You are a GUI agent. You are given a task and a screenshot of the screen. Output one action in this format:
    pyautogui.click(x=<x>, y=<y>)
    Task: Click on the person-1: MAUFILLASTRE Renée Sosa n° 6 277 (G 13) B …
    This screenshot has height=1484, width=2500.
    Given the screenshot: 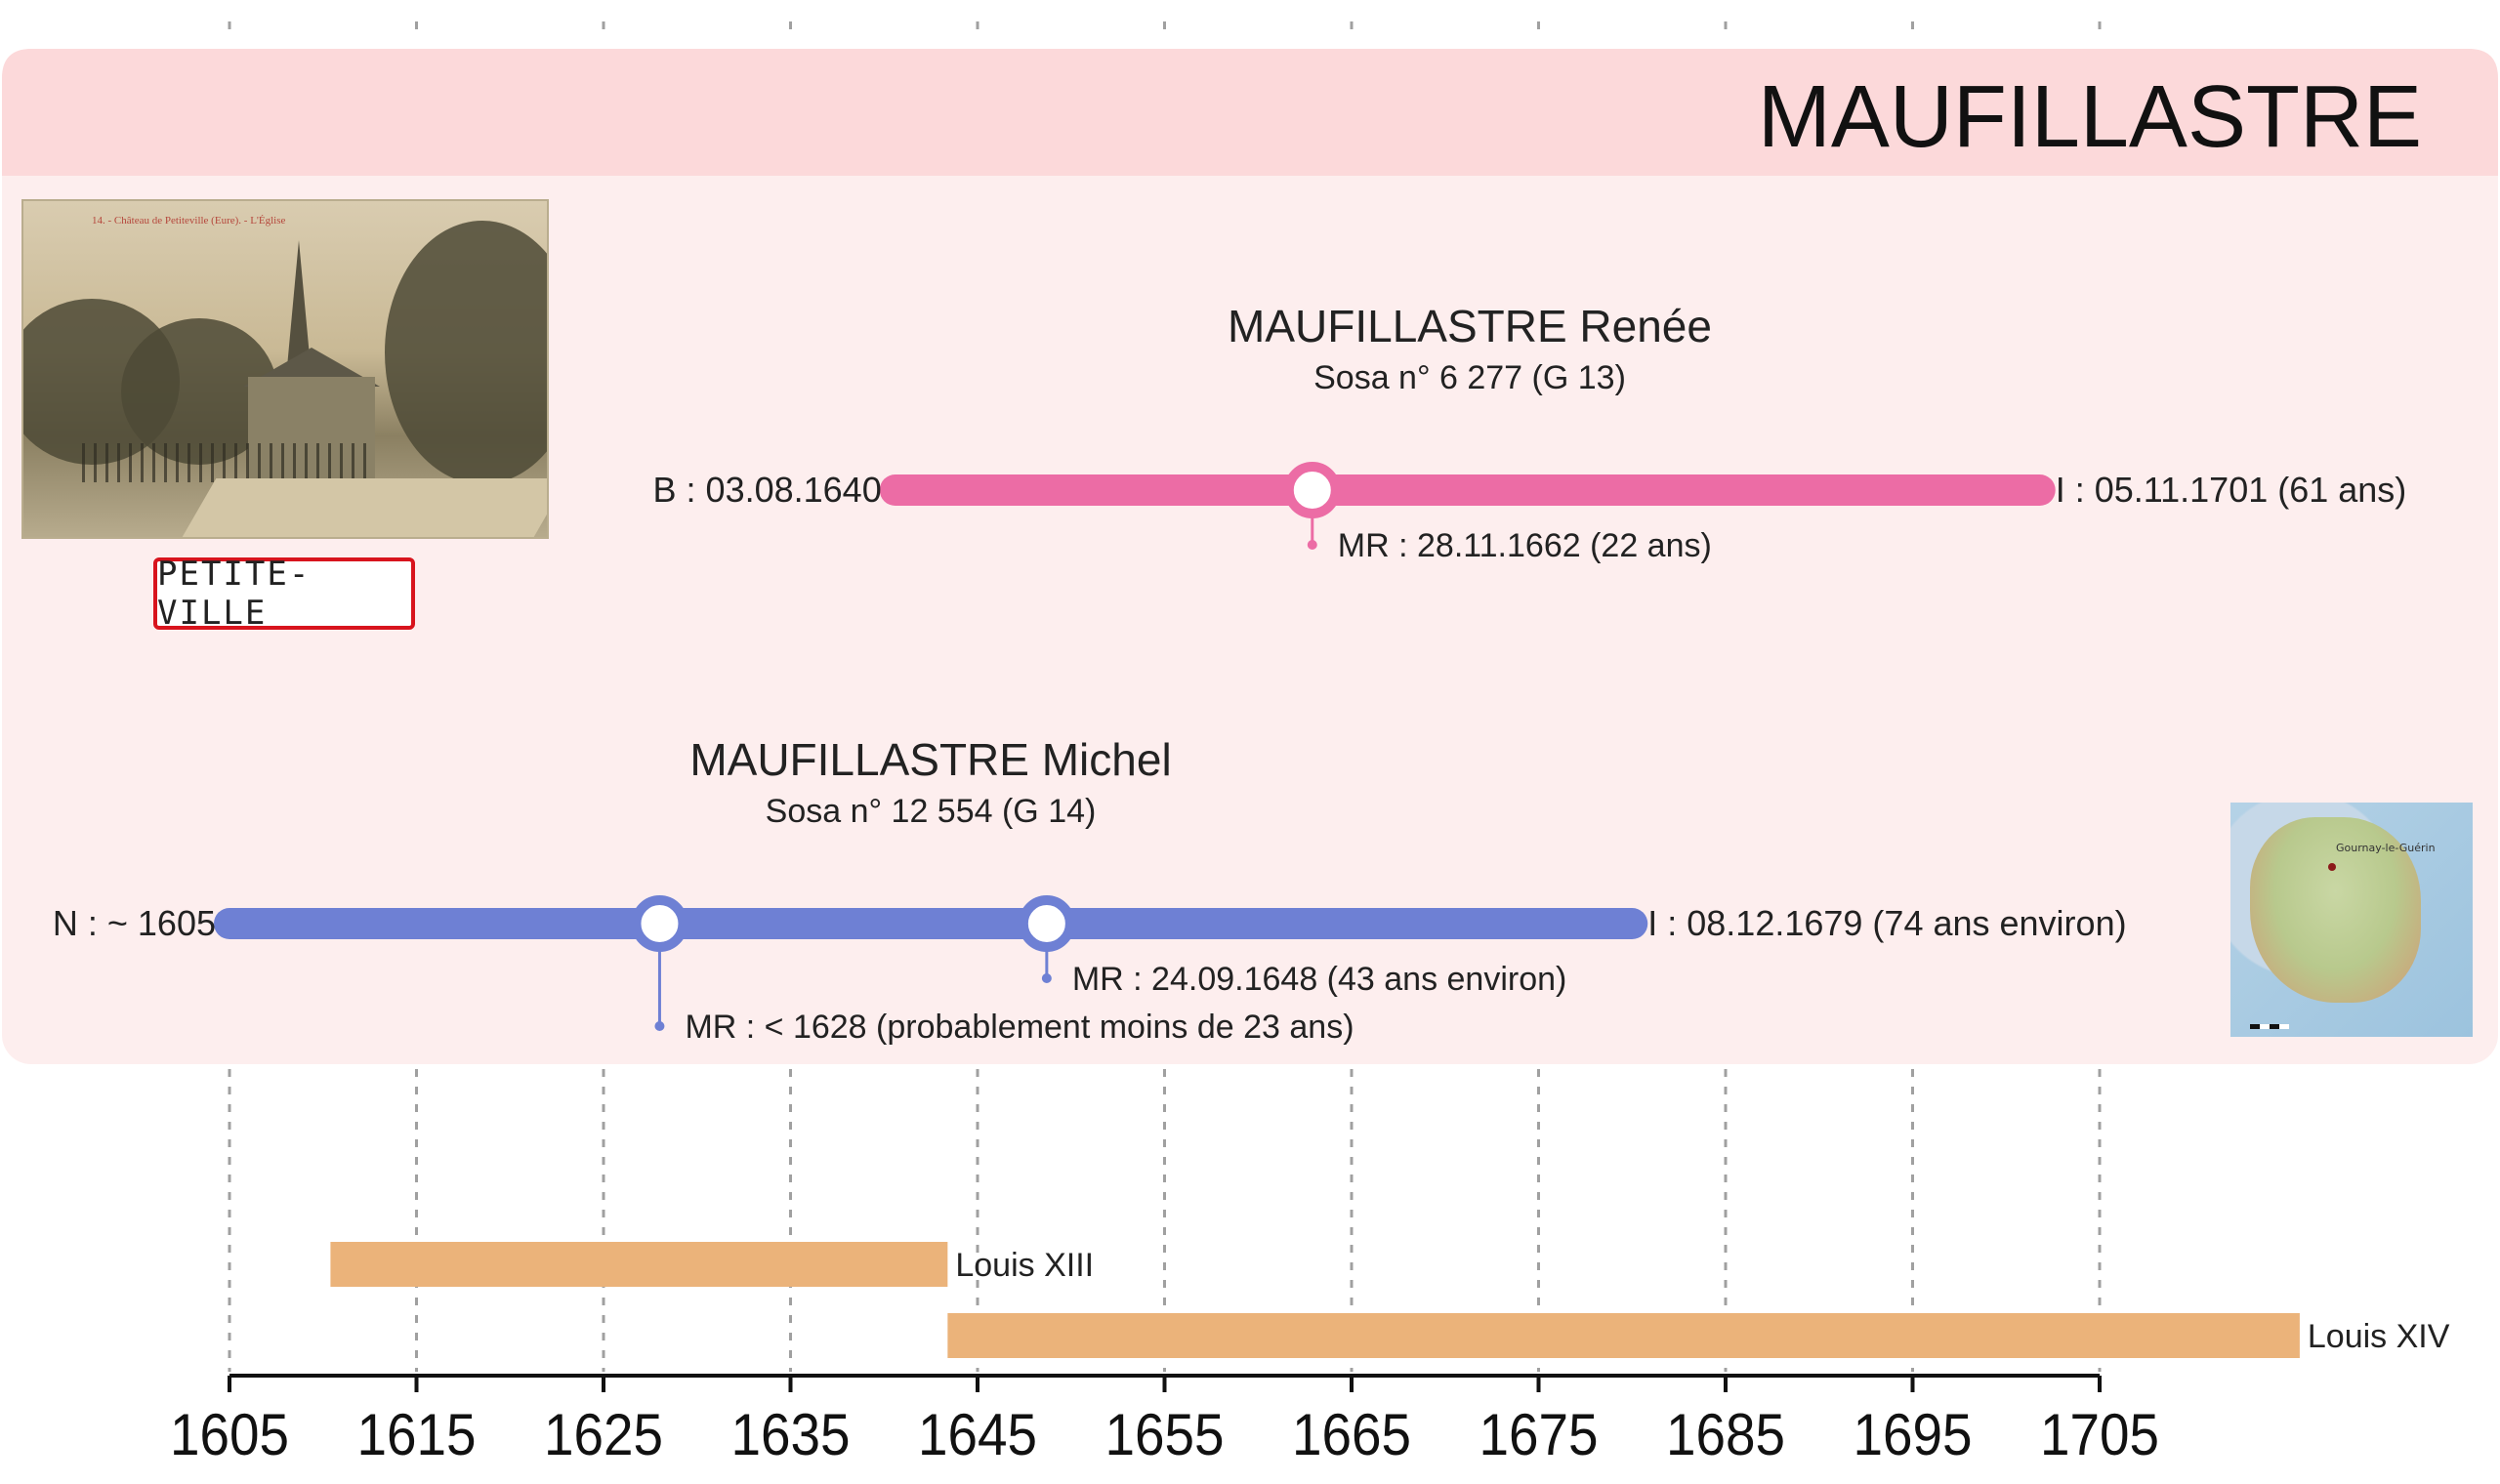 What is the action you would take?
    pyautogui.click(x=1530, y=433)
    